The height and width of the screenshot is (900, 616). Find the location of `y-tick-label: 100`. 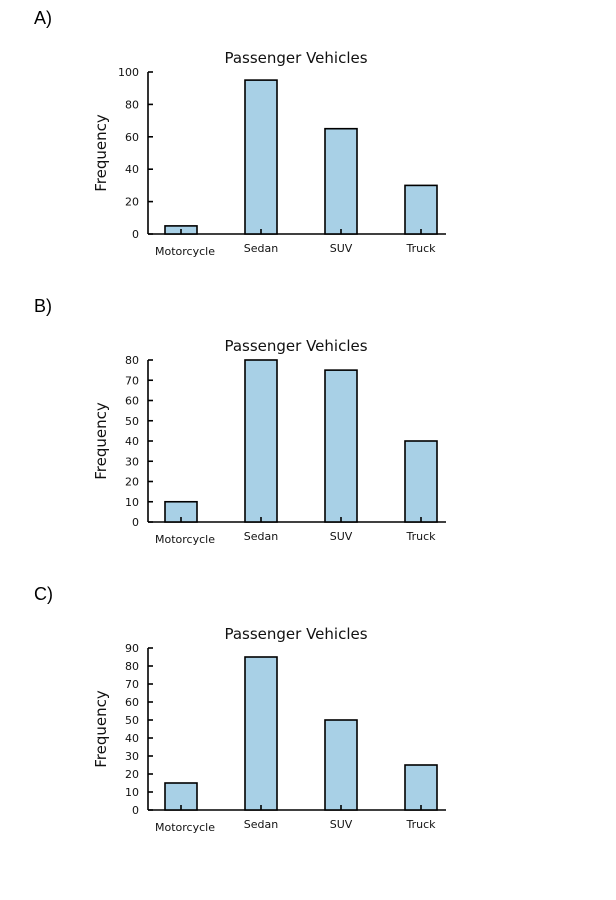

y-tick-label: 100 is located at coordinates (128, 72).